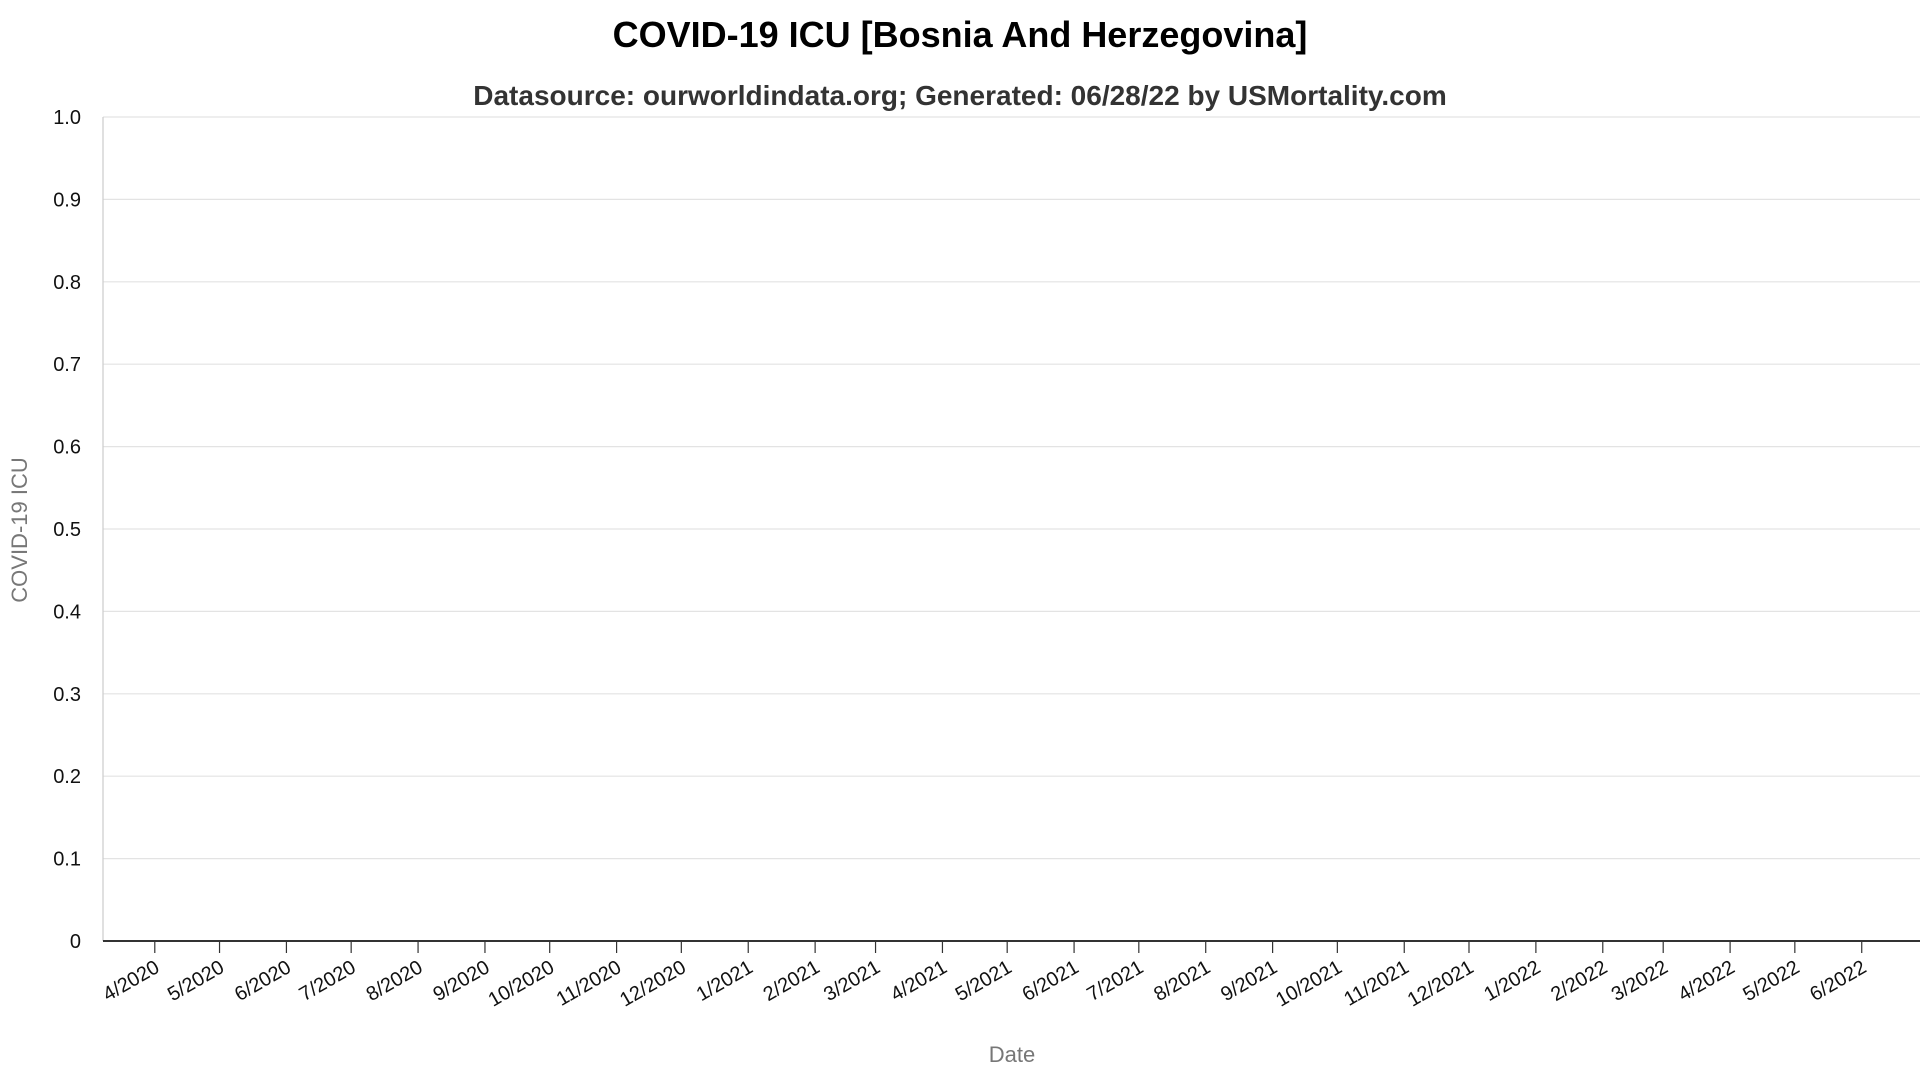  What do you see at coordinates (328, 981) in the screenshot?
I see `x-tick-label: 7/2020` at bounding box center [328, 981].